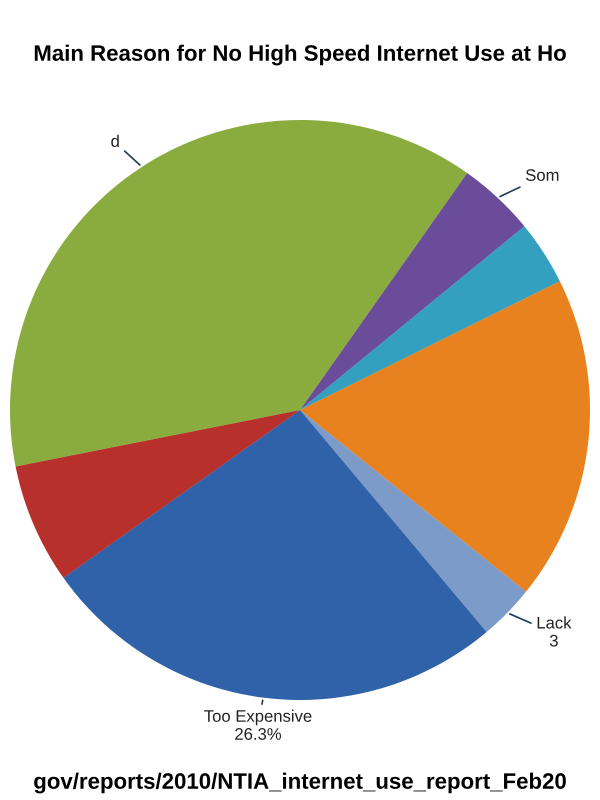  Describe the element at coordinates (542, 175) in the screenshot. I see `slice-label: Som` at that location.